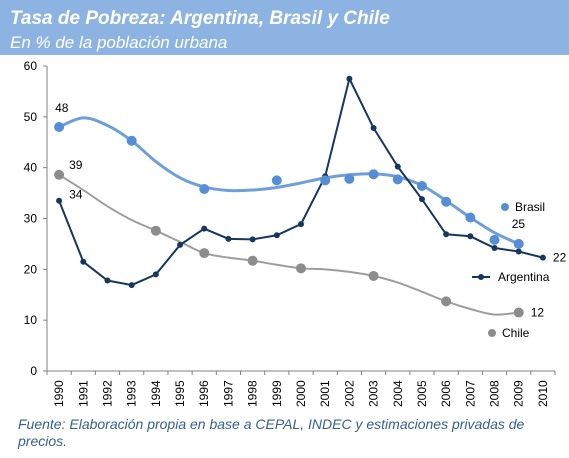 Image resolution: width=569 pixels, height=458 pixels. What do you see at coordinates (301, 393) in the screenshot?
I see `x-tick-label: 2000` at bounding box center [301, 393].